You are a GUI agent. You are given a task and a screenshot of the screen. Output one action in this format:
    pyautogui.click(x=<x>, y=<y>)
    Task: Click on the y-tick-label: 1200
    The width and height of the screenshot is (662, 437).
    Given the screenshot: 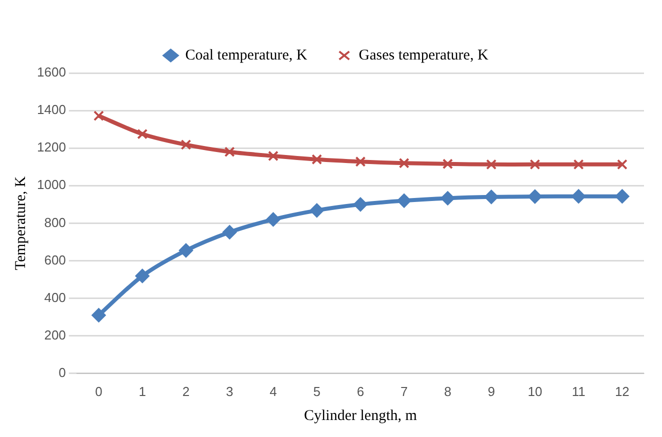 What is the action you would take?
    pyautogui.click(x=51, y=147)
    